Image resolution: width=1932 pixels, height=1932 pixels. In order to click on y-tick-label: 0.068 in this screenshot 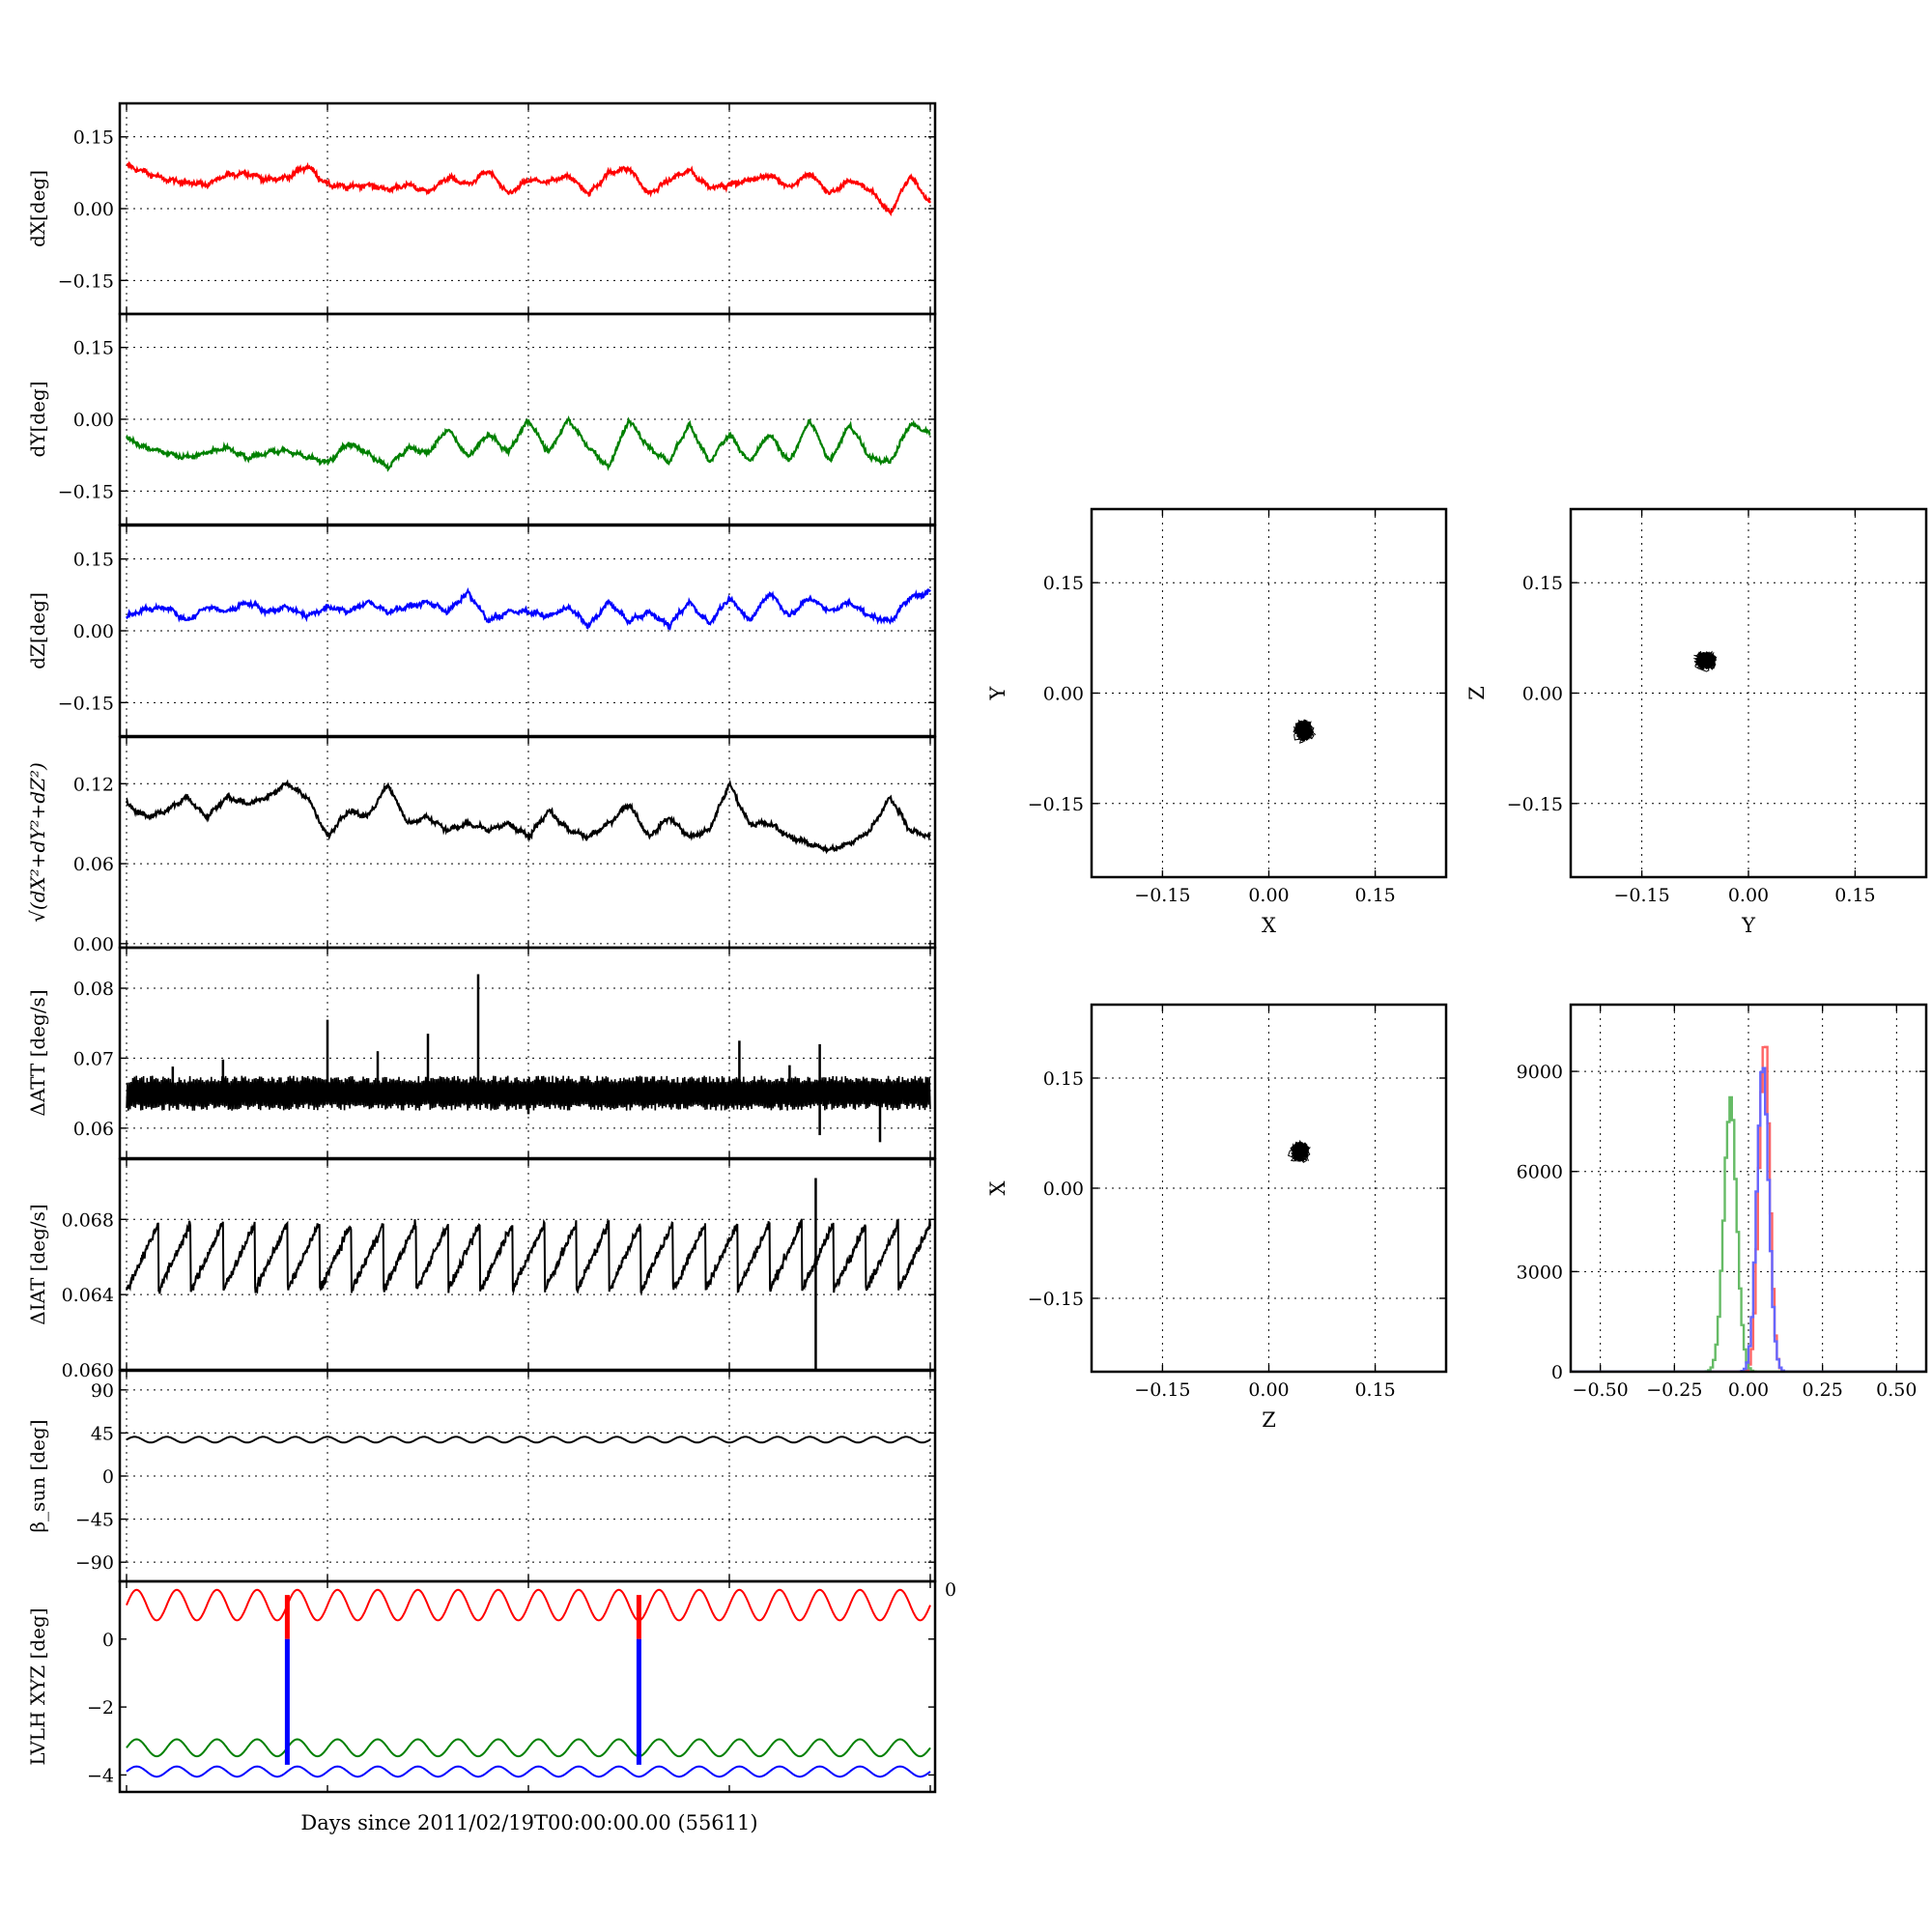, I will do `click(88, 1220)`.